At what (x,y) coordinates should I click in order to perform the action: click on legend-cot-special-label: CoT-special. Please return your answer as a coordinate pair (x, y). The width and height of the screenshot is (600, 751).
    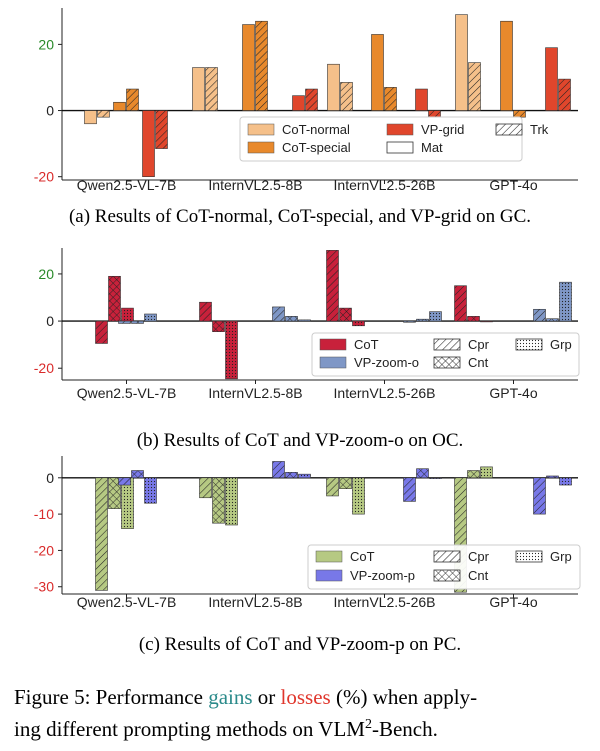
    Looking at the image, I should click on (316, 147).